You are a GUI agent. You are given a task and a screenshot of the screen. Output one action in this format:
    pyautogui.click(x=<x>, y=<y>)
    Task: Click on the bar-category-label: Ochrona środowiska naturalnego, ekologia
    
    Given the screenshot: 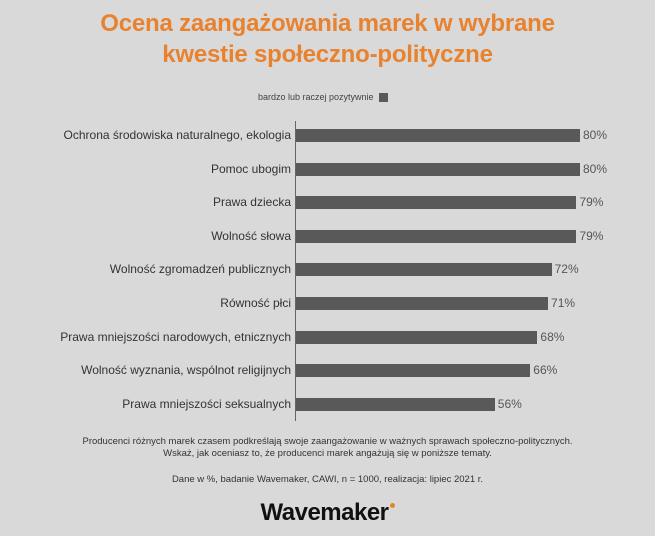 What is the action you would take?
    pyautogui.click(x=177, y=135)
    